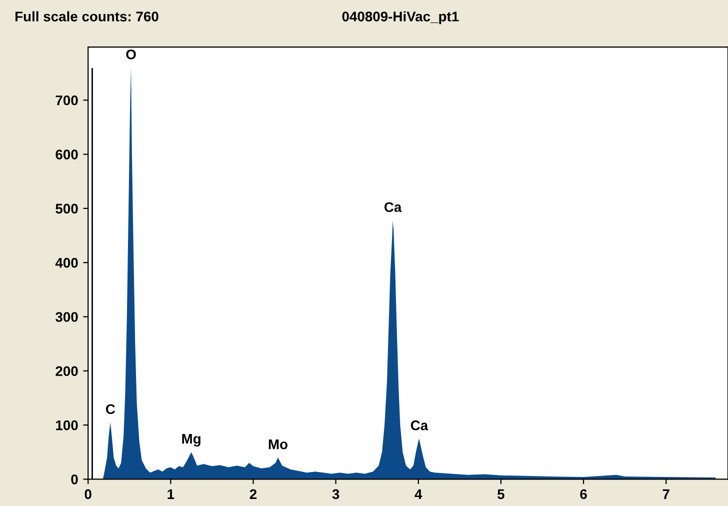  I want to click on chart-title: 040809-HiVac_pt1, so click(400, 17).